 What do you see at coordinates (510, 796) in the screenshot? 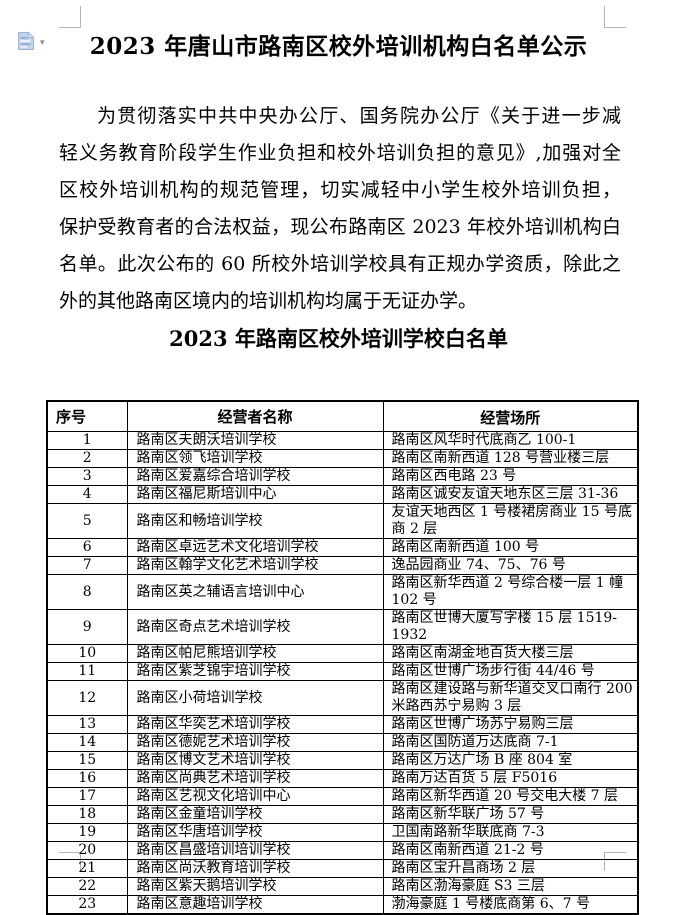
I see `cell-business-address: 路南区新华西道 20 号交电大楼 7 层` at bounding box center [510, 796].